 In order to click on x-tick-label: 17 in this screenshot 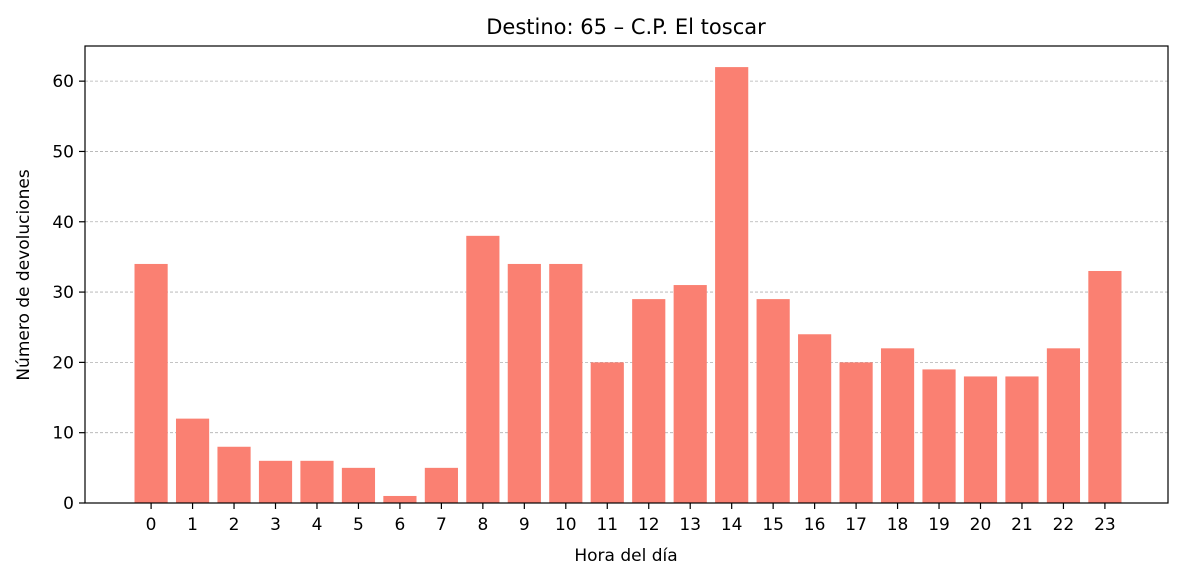, I will do `click(856, 525)`.